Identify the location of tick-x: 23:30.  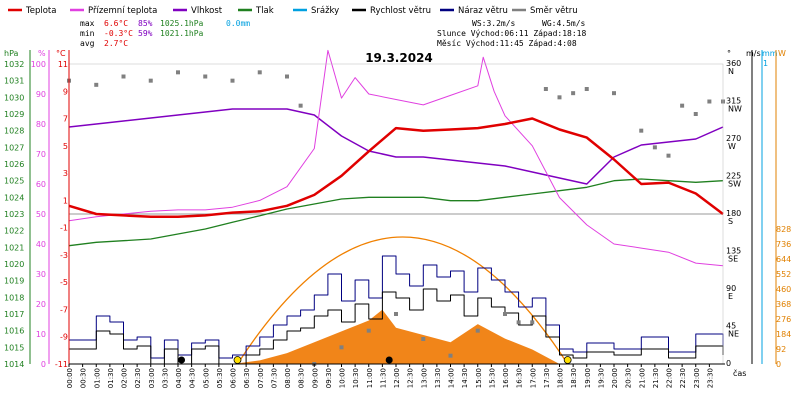
(710, 378).